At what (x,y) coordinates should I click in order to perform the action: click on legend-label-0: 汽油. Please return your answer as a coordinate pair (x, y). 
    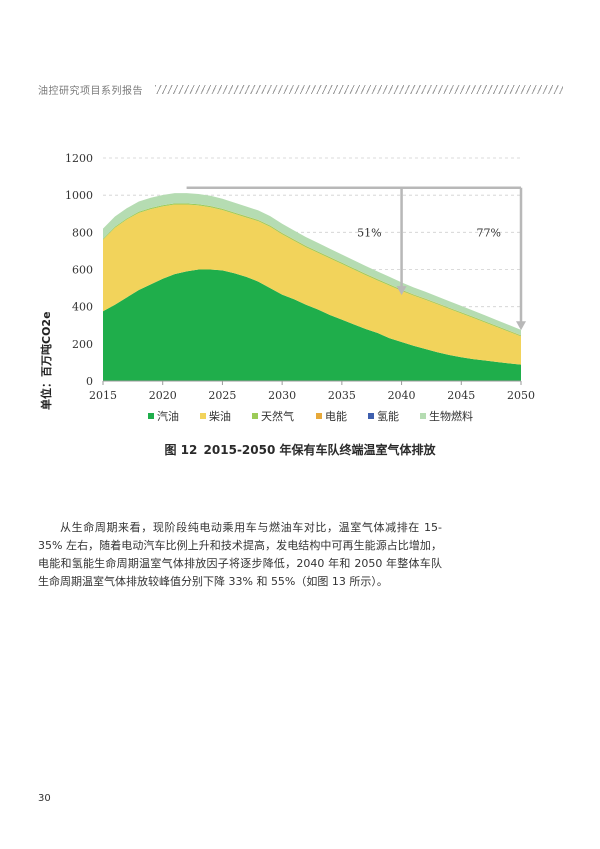
    Looking at the image, I should click on (168, 416).